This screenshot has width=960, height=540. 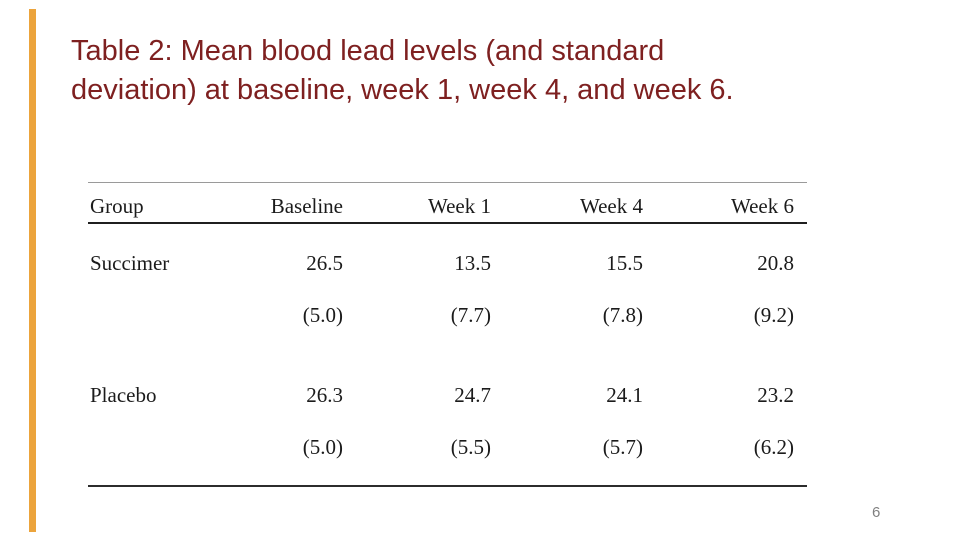 I want to click on cell-placebo-week1-mean: 24.7, so click(x=472, y=395).